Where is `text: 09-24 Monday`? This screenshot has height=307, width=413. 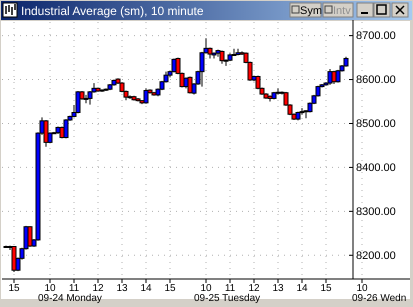 text: 09-24 Monday is located at coordinates (70, 298).